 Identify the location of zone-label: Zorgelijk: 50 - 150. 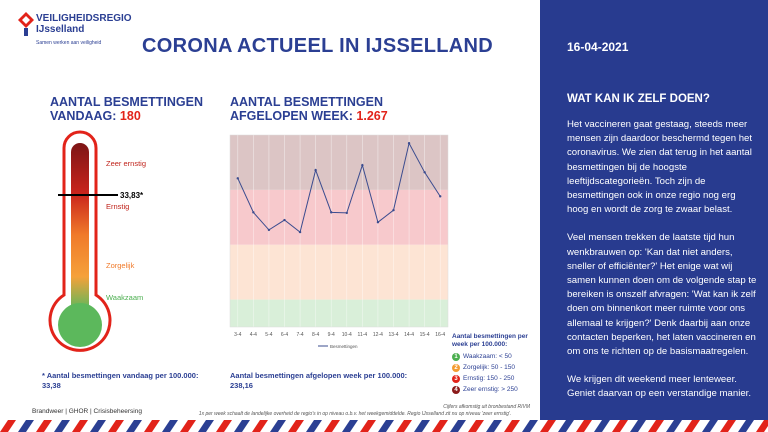
(489, 367).